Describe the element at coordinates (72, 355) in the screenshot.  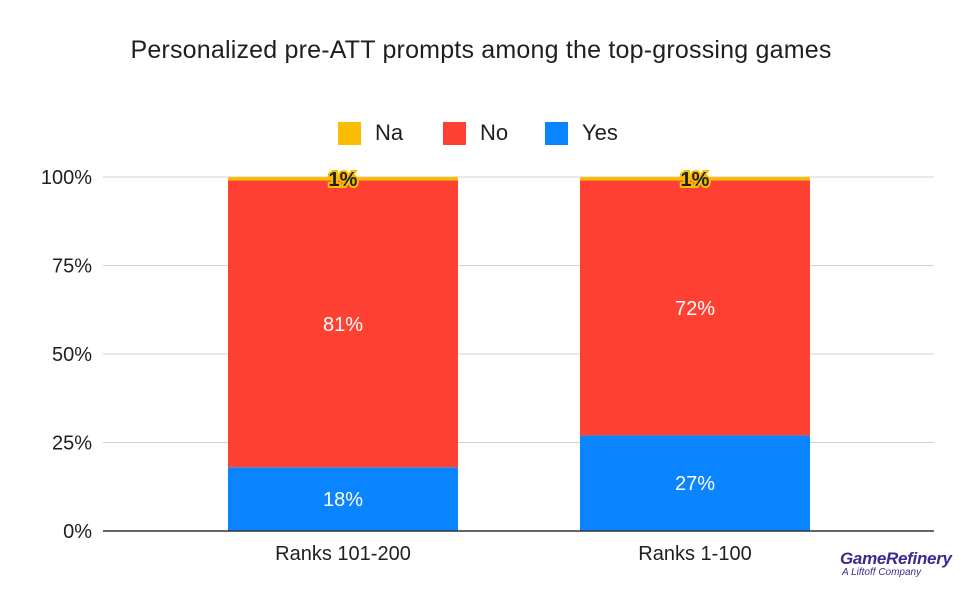
I see `y-tick-label: 50%` at that location.